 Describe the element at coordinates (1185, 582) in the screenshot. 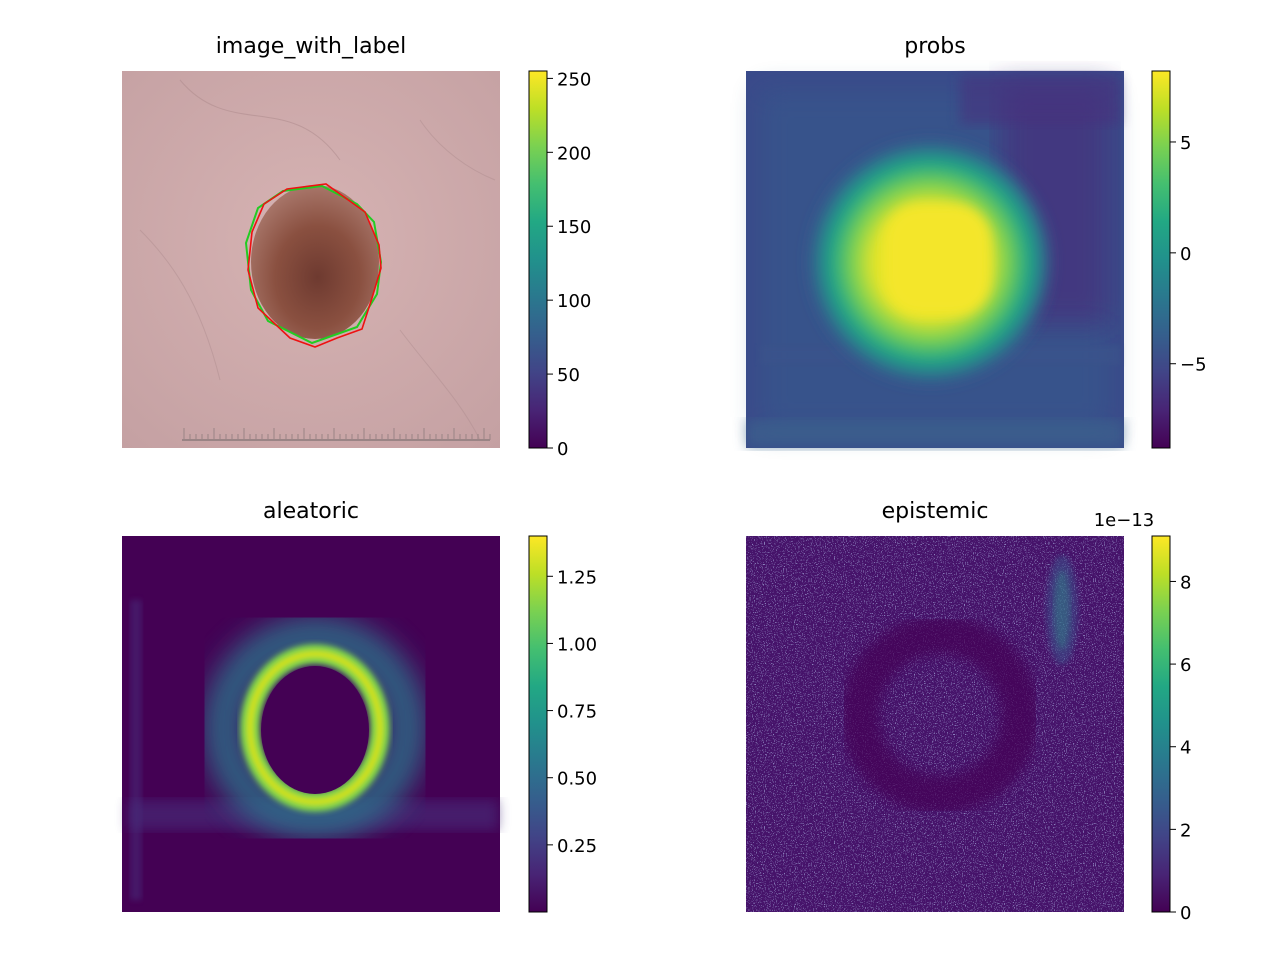

I see `colorbar-tick-label: 8` at that location.